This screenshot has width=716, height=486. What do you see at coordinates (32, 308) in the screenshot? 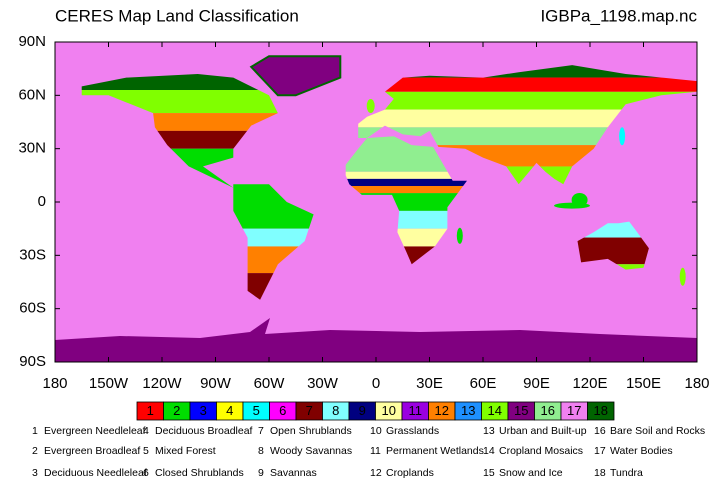
I see `lat-label: 60S` at bounding box center [32, 308].